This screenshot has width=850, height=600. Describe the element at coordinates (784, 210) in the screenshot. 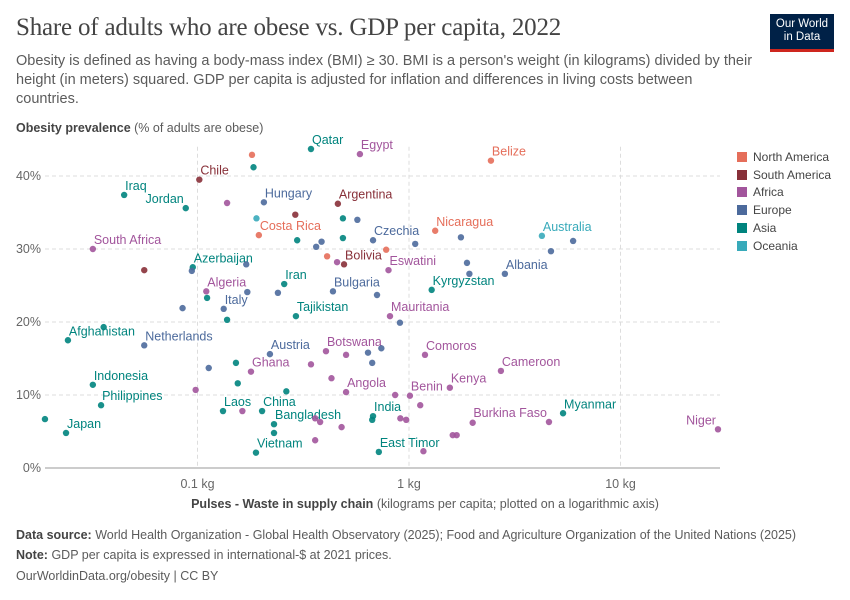

I see `legend-item: Europe` at that location.